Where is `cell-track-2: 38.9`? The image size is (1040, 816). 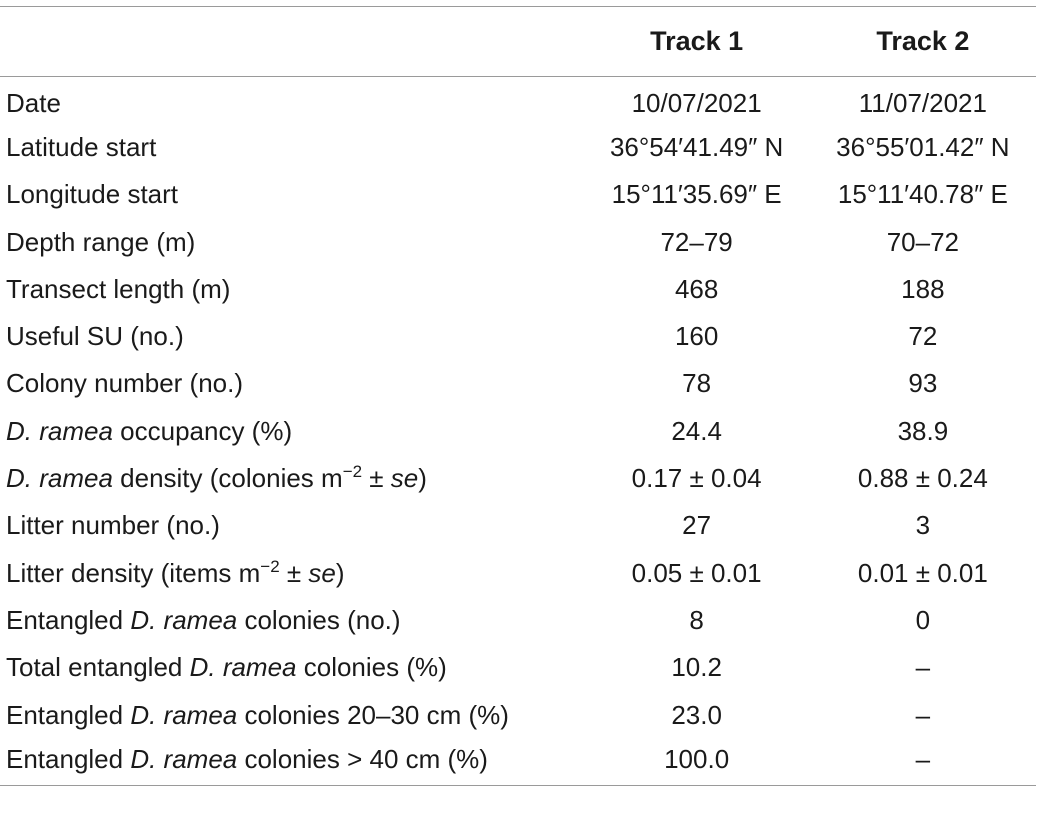 cell-track-2: 38.9 is located at coordinates (923, 430).